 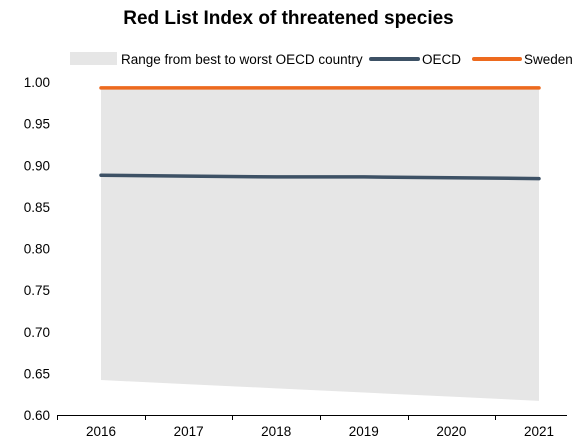 What do you see at coordinates (320, 430) in the screenshot?
I see `x-axis-ticks: 2016 2017 2018 2019 2020 2021` at bounding box center [320, 430].